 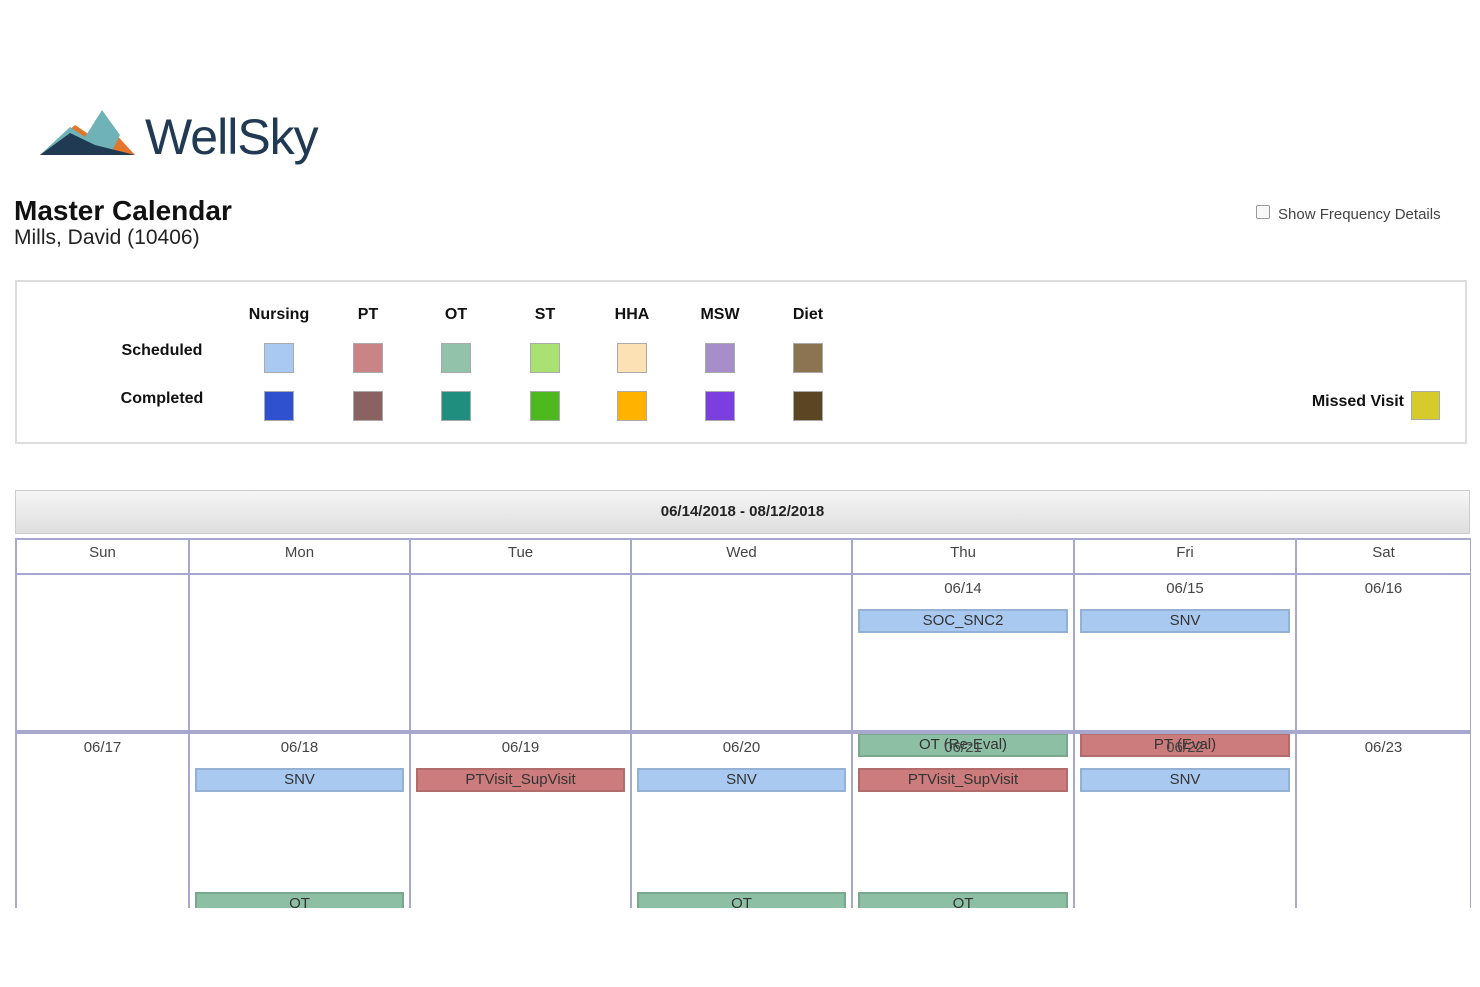 What do you see at coordinates (1383, 556) in the screenshot?
I see `weekday-header: Sat` at bounding box center [1383, 556].